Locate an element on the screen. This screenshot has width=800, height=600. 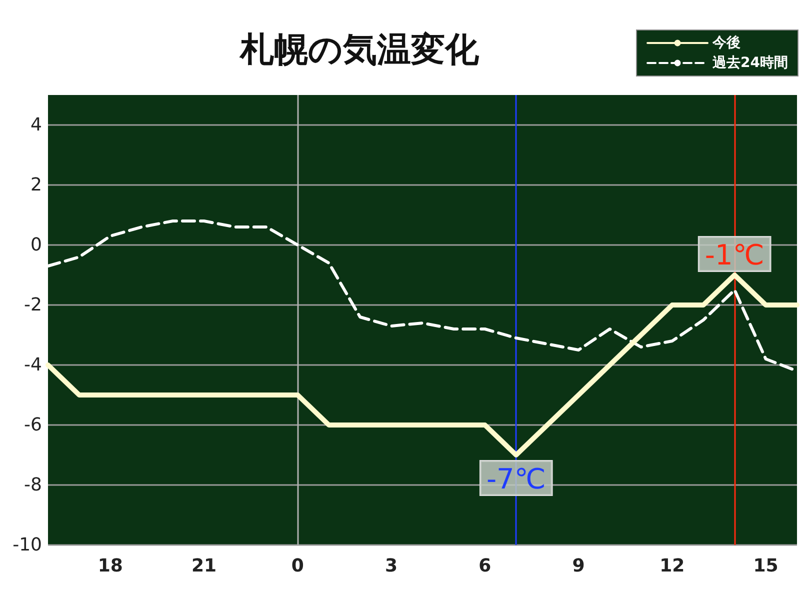
y-tick-label: -4 is located at coordinates (33, 365).